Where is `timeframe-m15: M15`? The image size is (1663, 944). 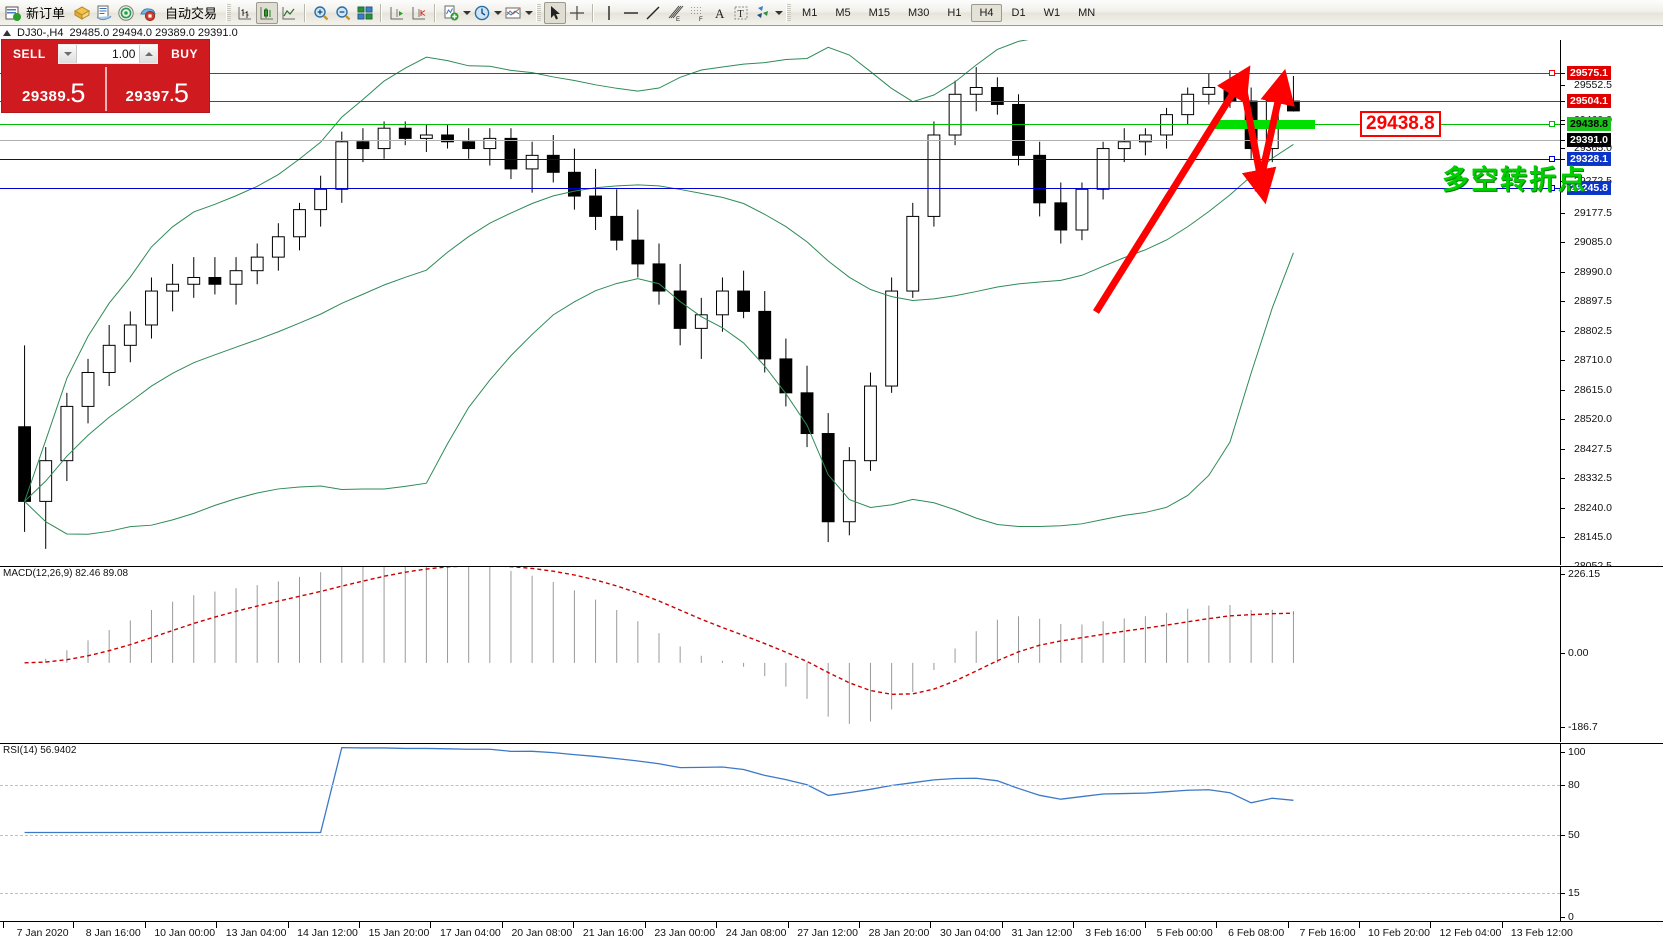 timeframe-m15: M15 is located at coordinates (879, 12).